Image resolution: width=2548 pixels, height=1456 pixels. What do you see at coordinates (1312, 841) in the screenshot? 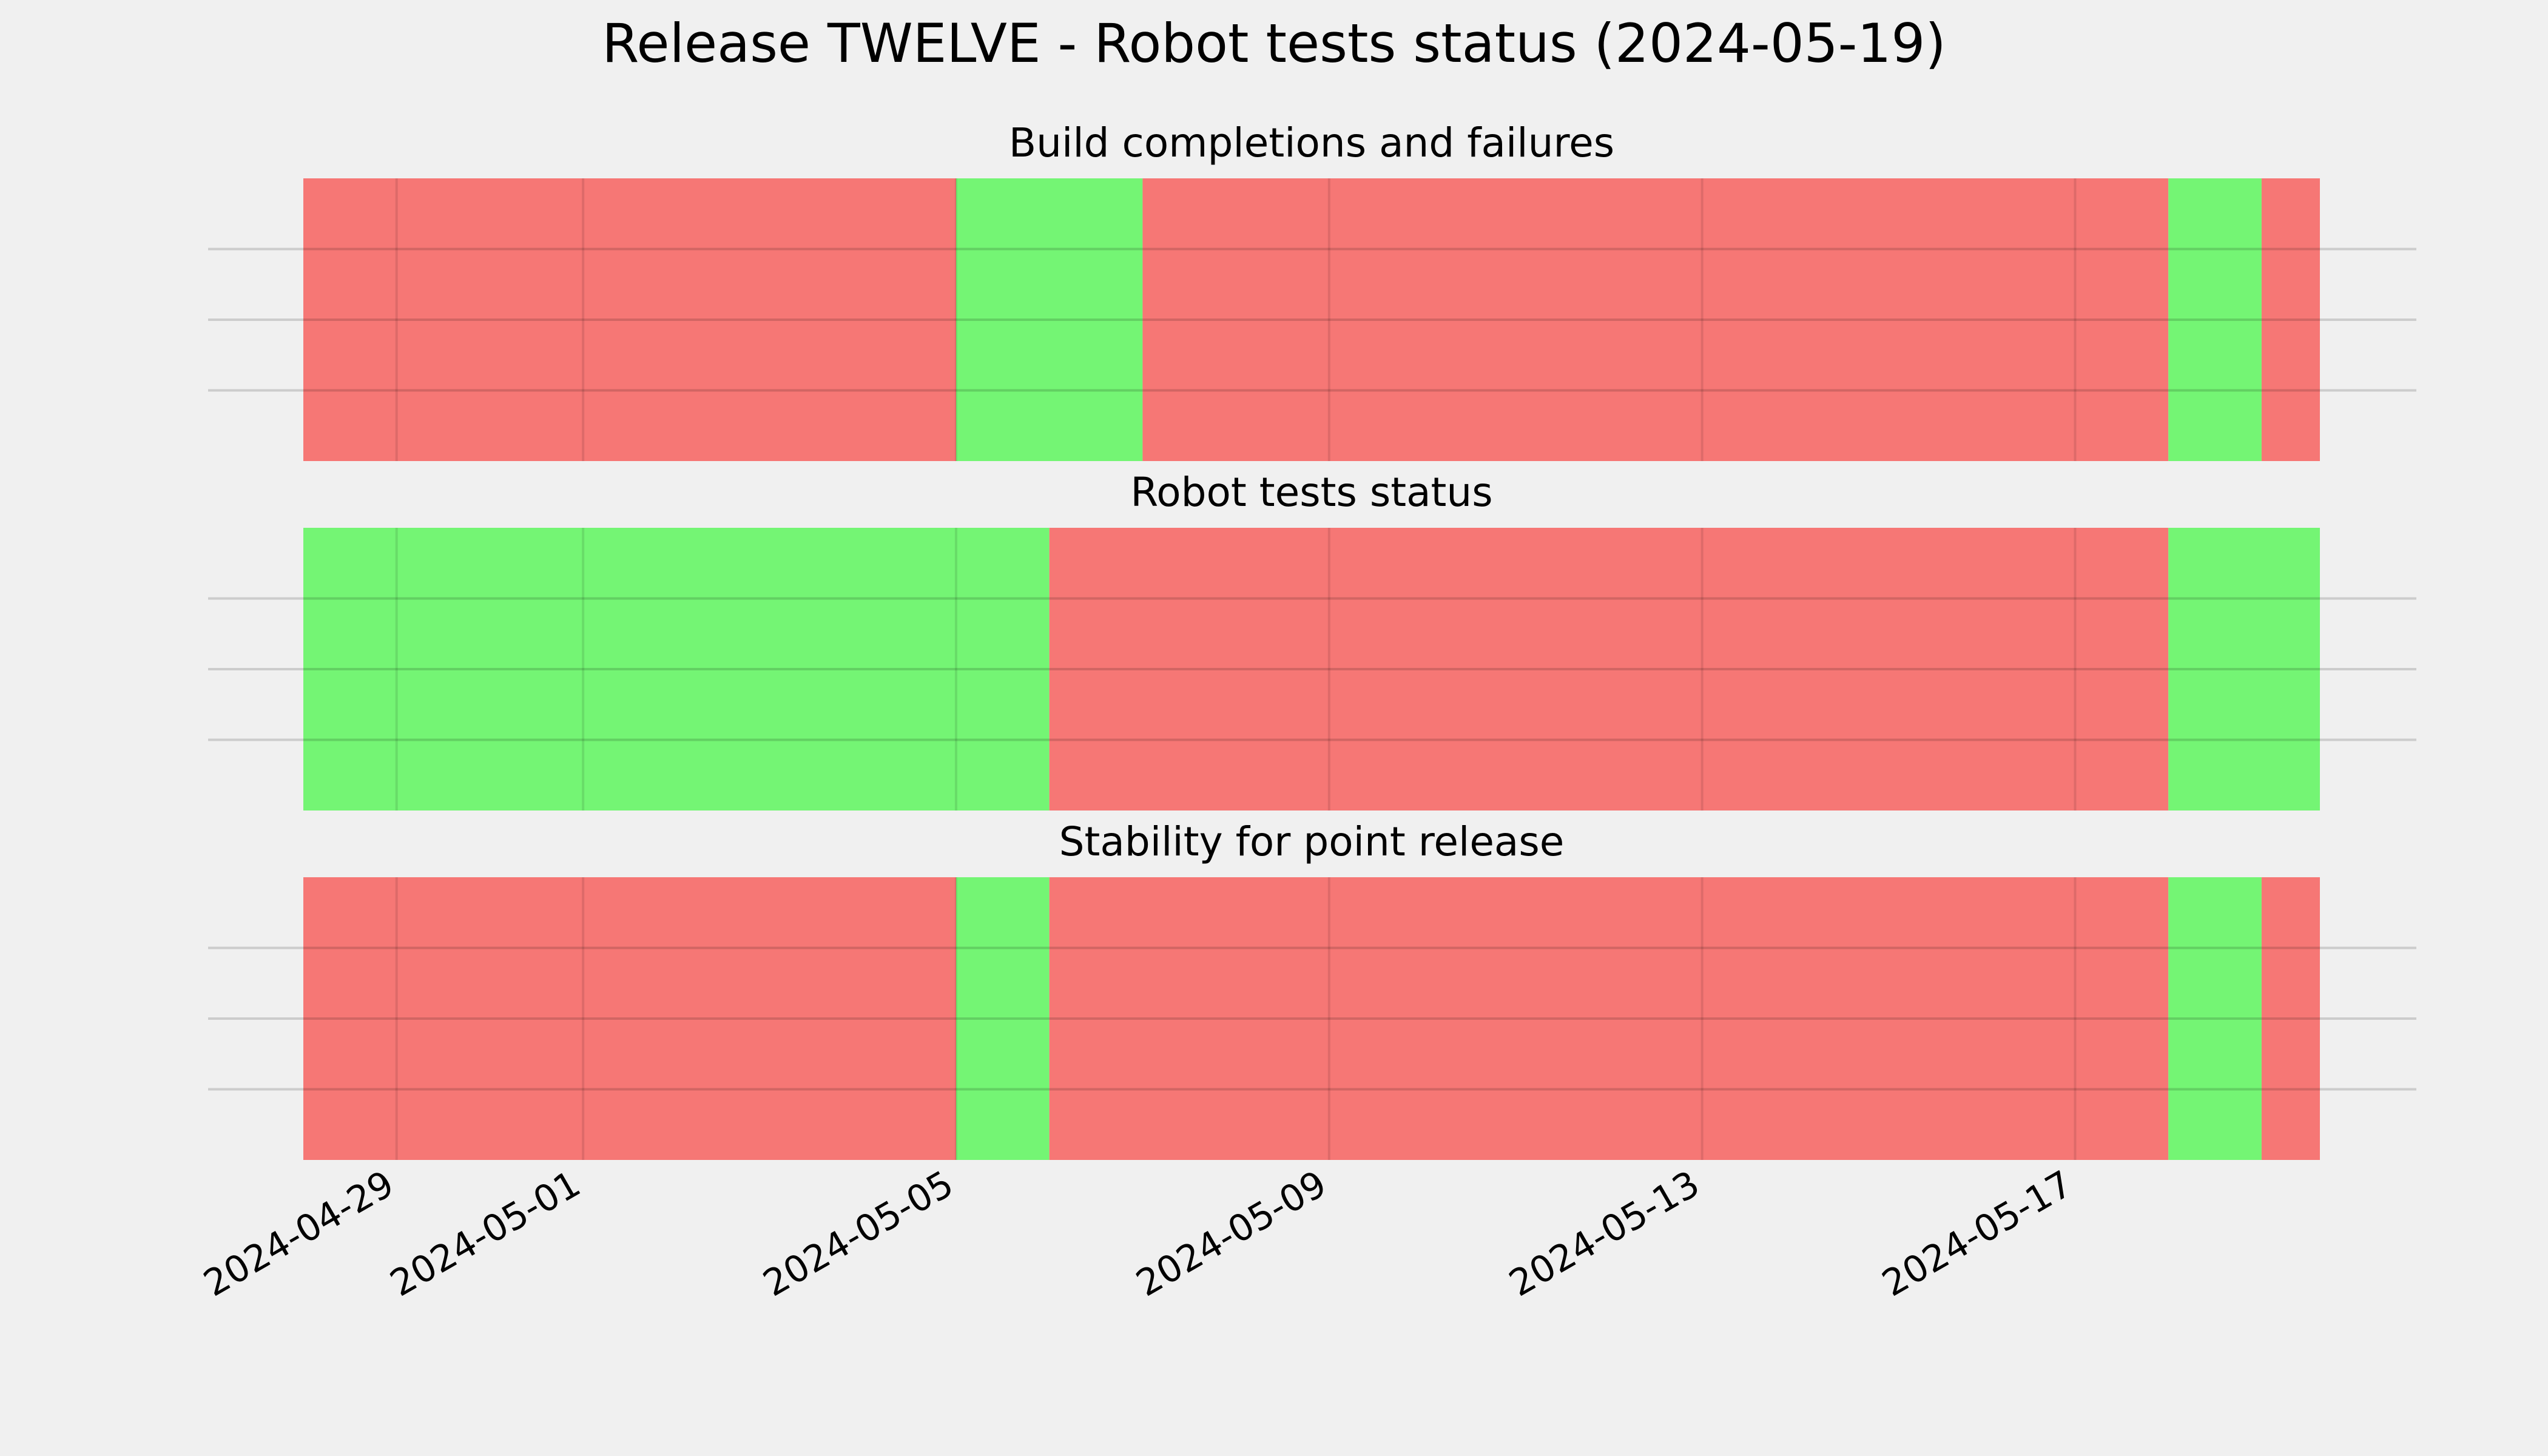
I see `panel-title: Stability for point release` at bounding box center [1312, 841].